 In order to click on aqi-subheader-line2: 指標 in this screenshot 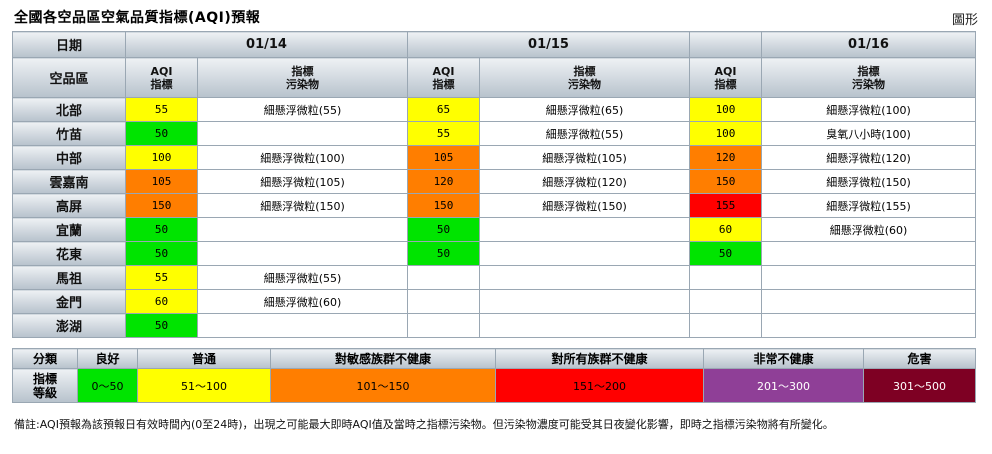, I will do `click(725, 84)`.